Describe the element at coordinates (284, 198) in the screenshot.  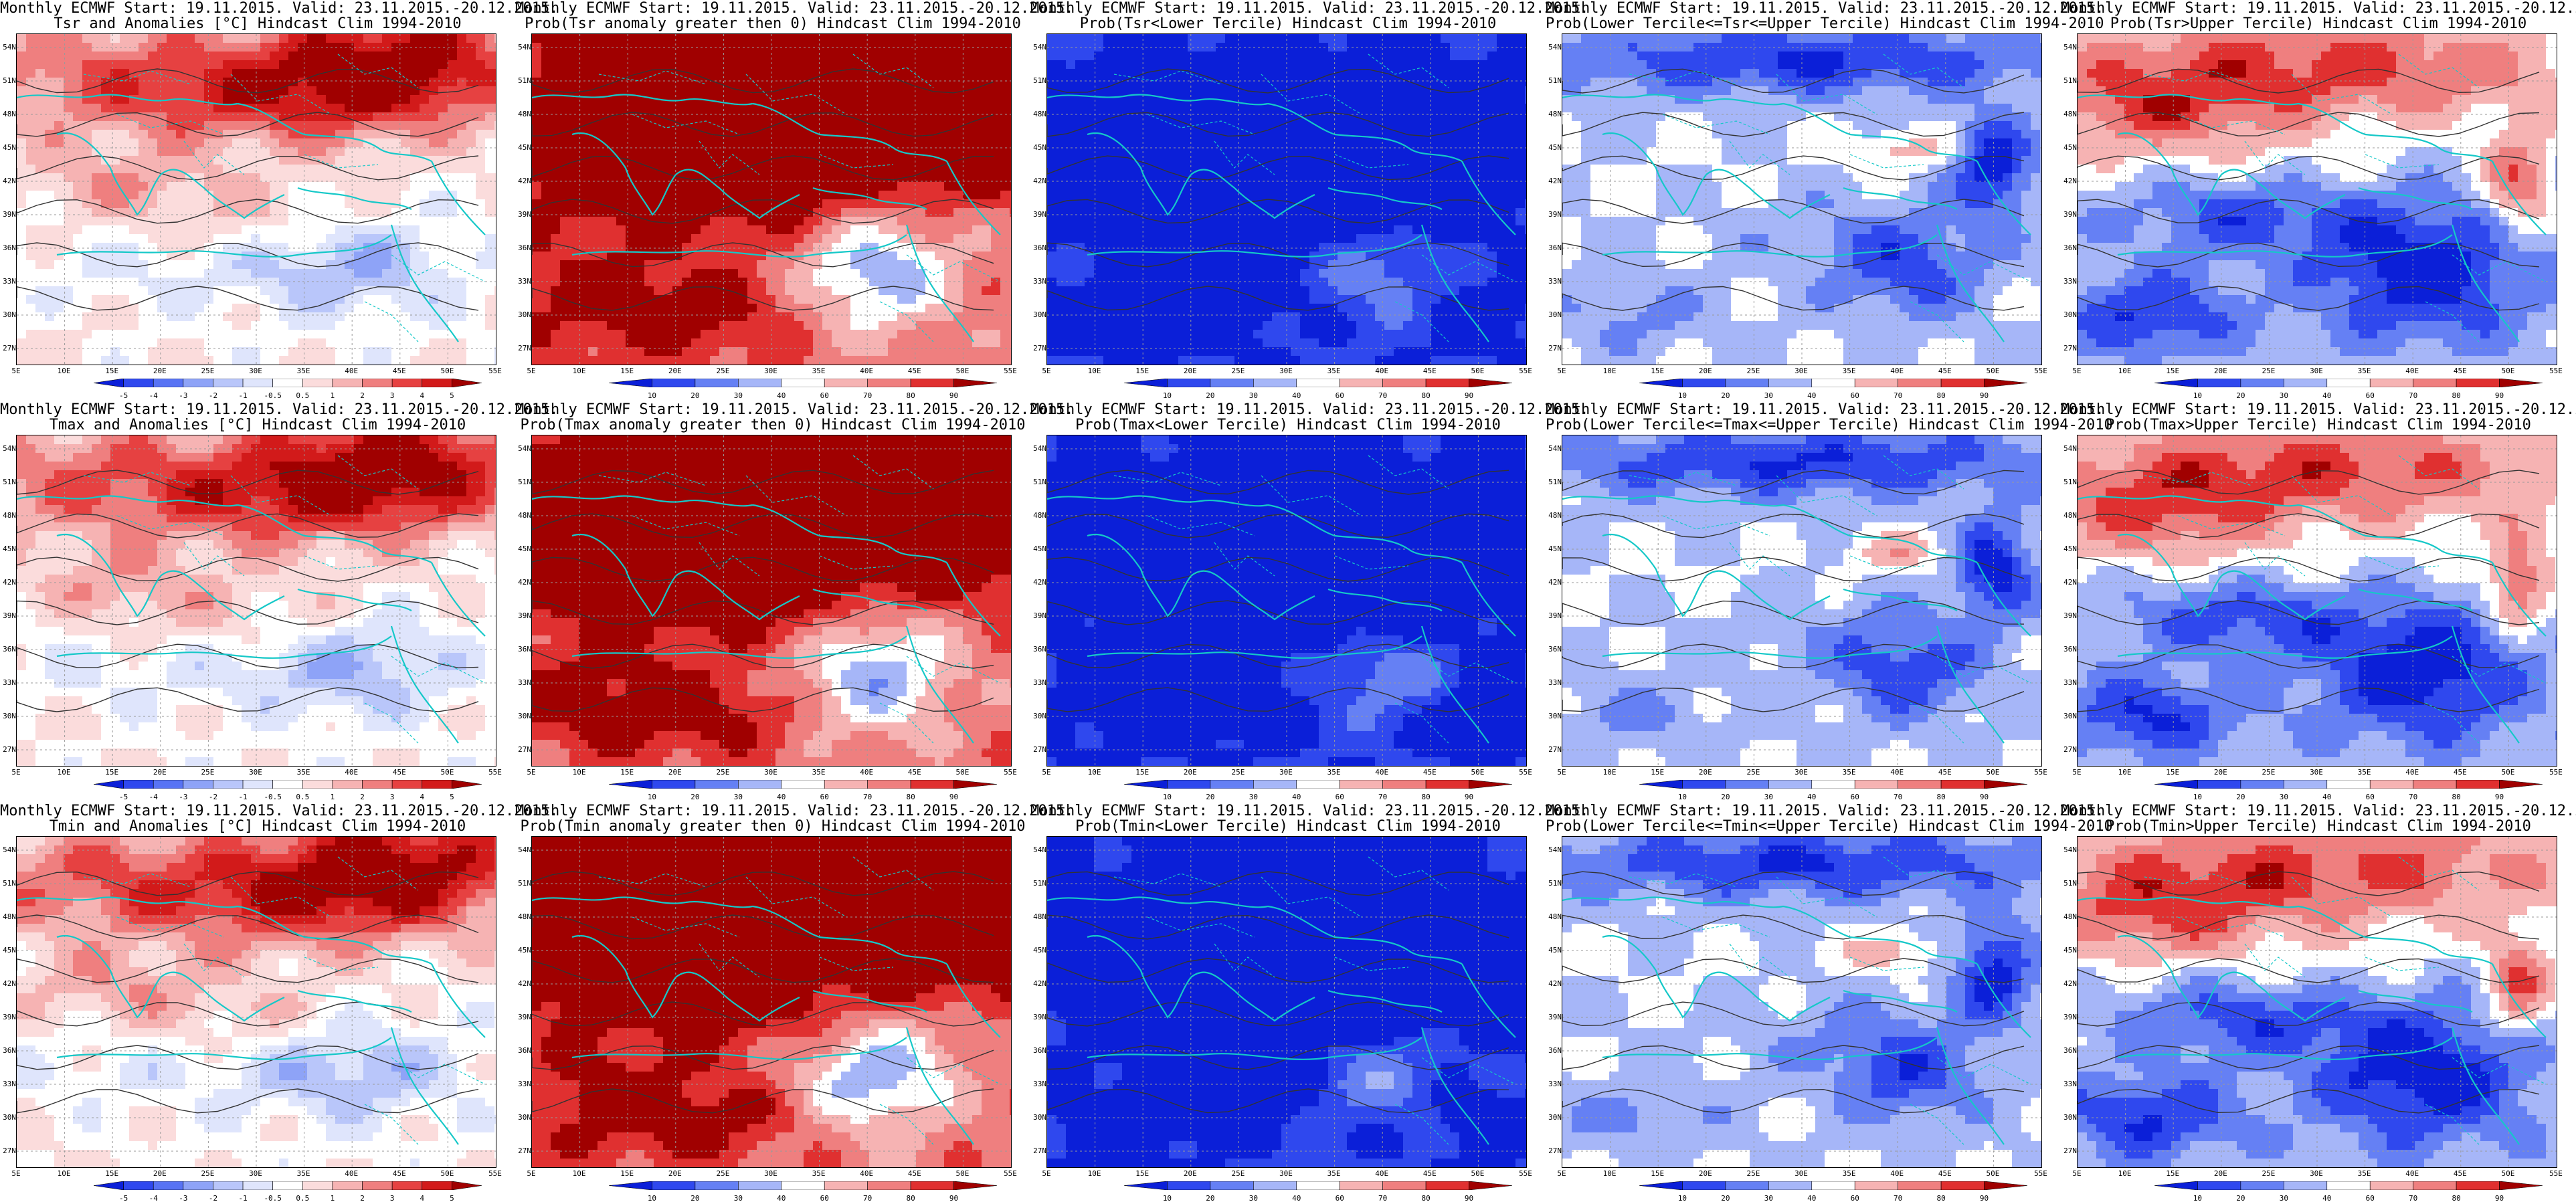
I see `country-borders` at that location.